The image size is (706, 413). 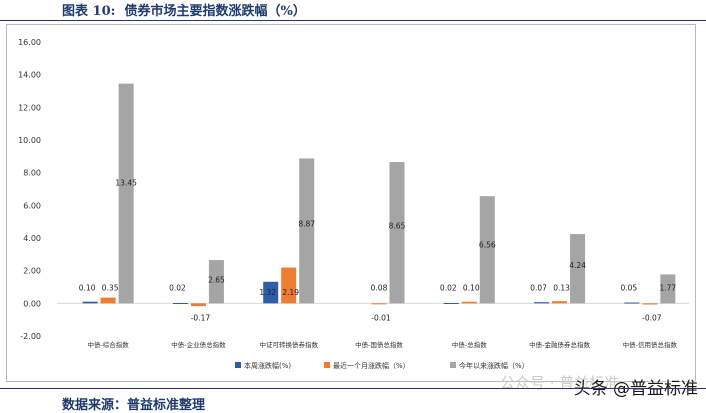 I want to click on data-label: 4.24, so click(x=577, y=265).